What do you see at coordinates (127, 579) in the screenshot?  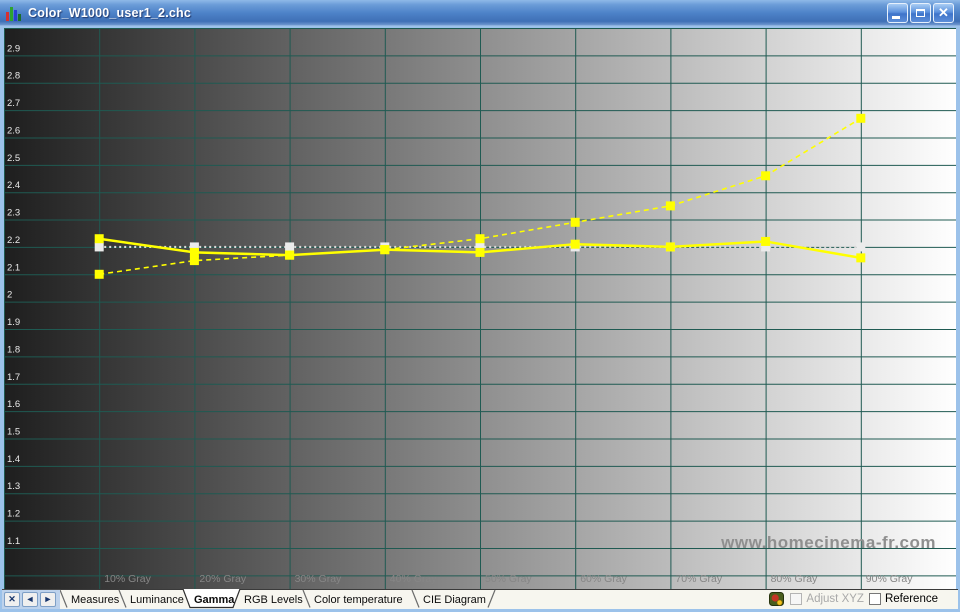 I see `x-tick-label: 10% Gray` at bounding box center [127, 579].